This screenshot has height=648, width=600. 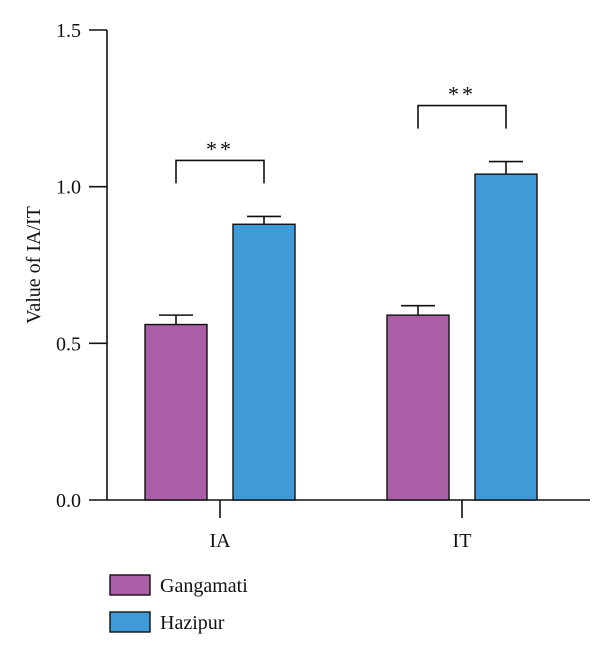 I want to click on y-axis-title: Value of IA/IT, so click(x=34, y=265).